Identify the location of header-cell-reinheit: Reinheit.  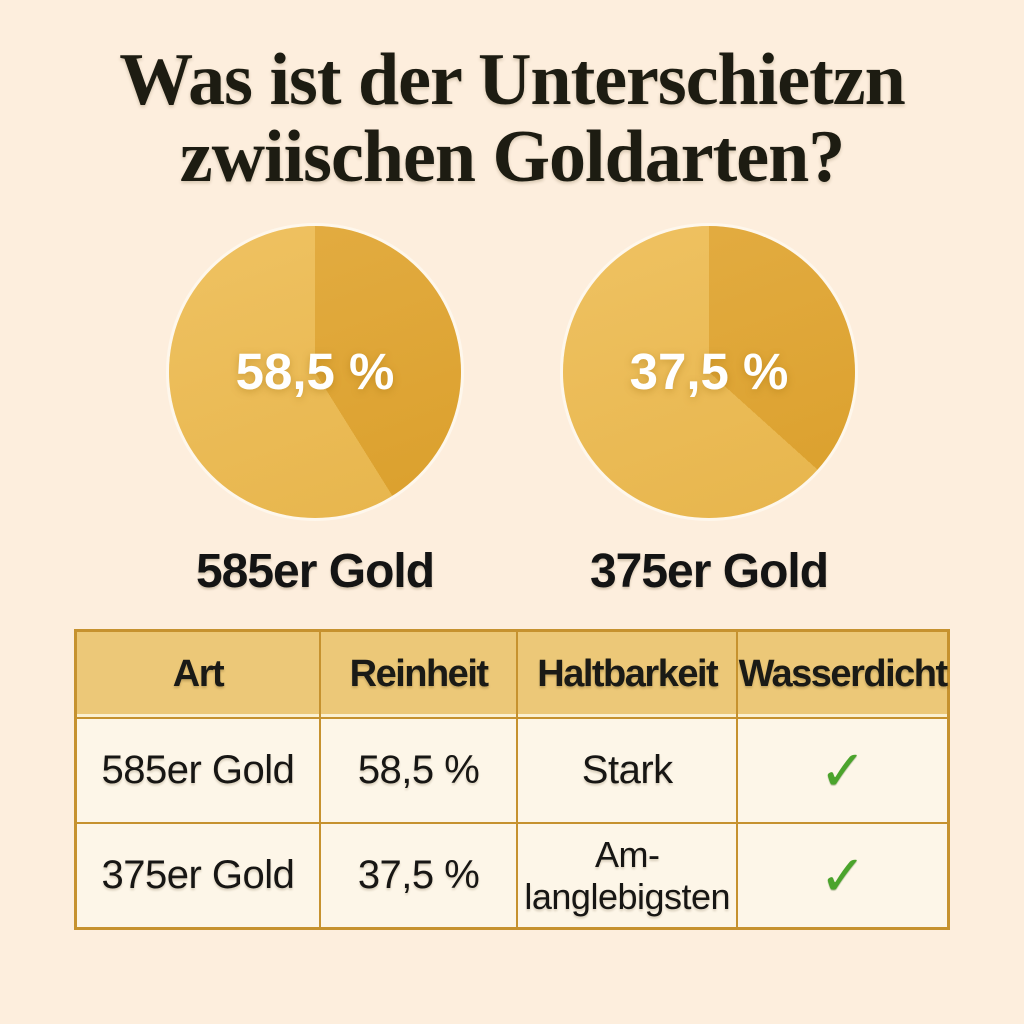
(418, 674).